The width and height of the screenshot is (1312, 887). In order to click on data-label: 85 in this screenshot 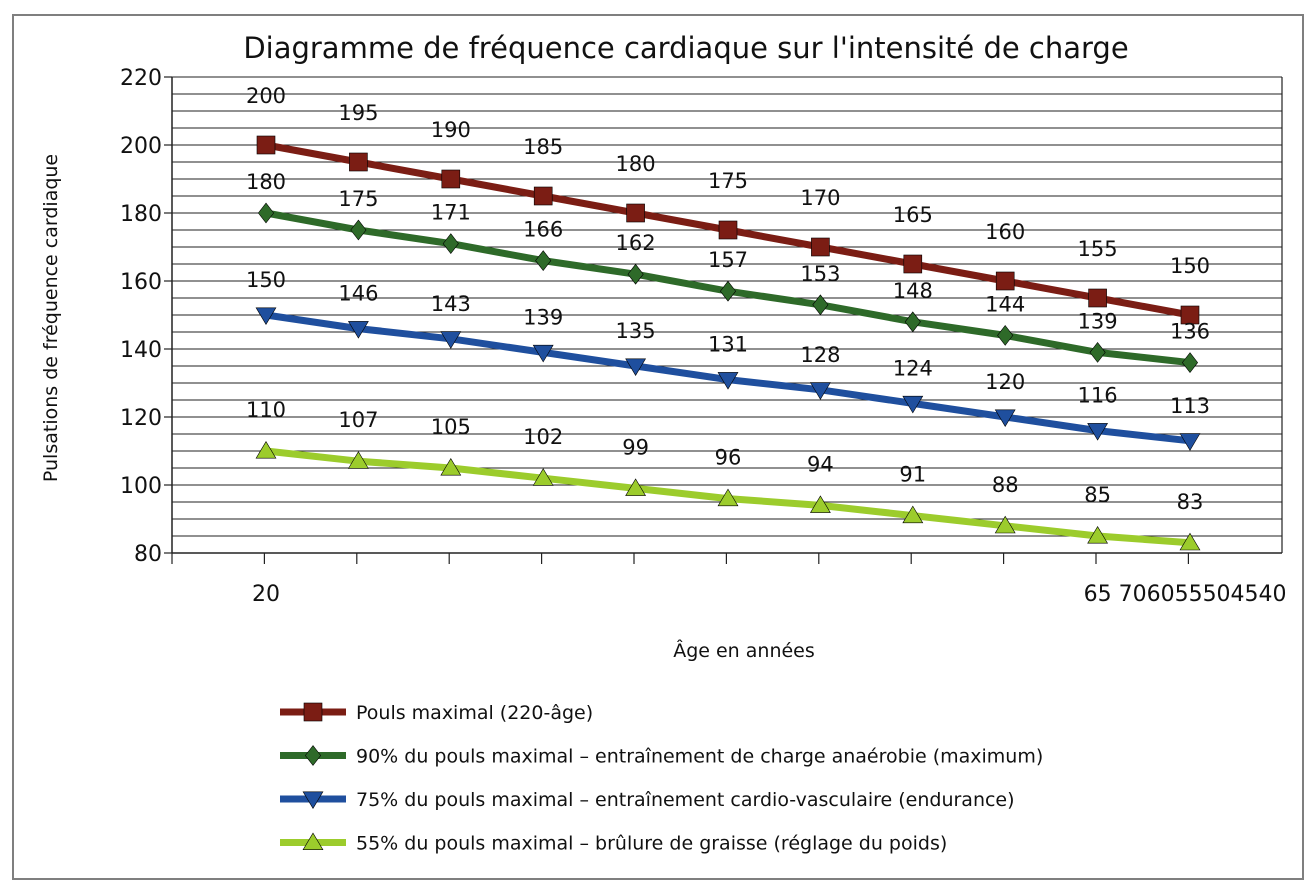, I will do `click(1097, 495)`.